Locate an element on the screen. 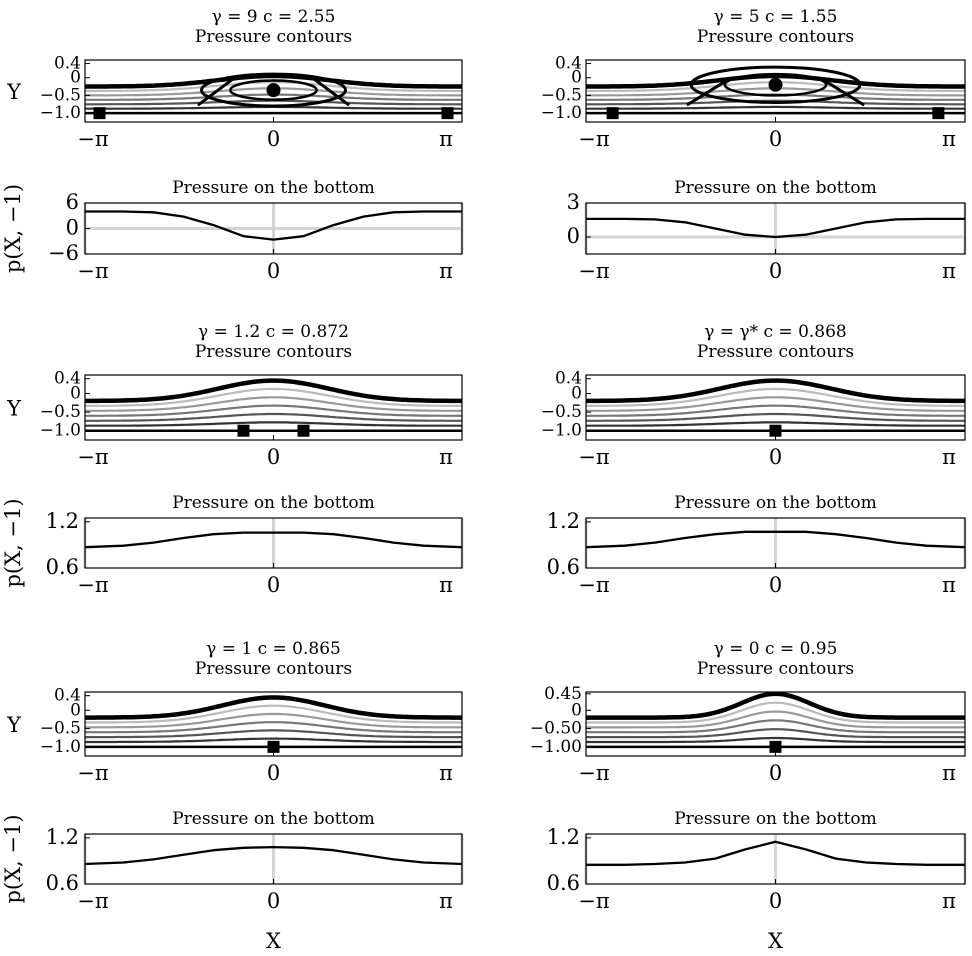 This screenshot has width=972, height=956. panel-parameters: γ = 5 c = 1.55 is located at coordinates (776, 17).